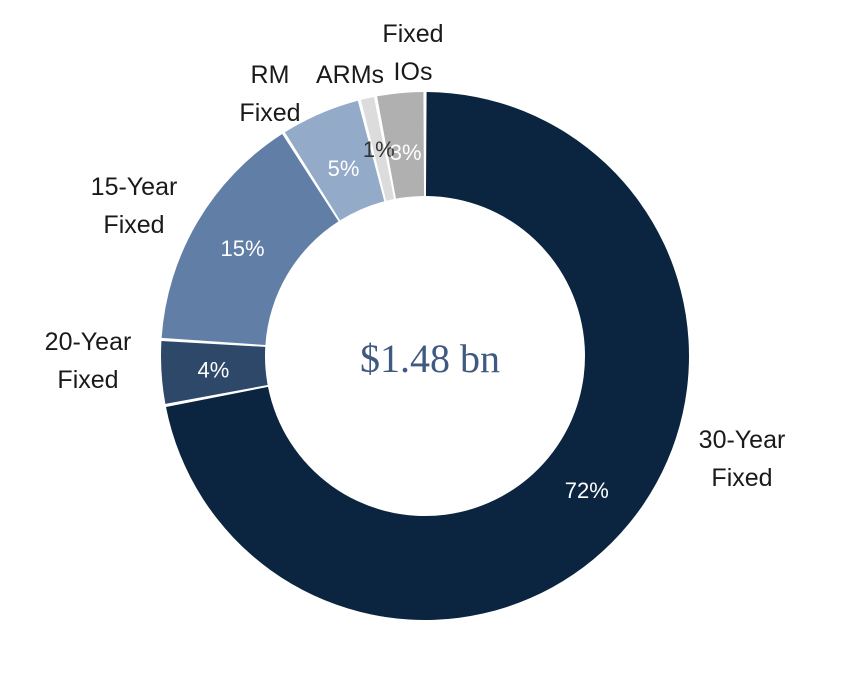 This screenshot has width=850, height=699. Describe the element at coordinates (350, 75) in the screenshot. I see `category-label-arms: ARMs` at that location.